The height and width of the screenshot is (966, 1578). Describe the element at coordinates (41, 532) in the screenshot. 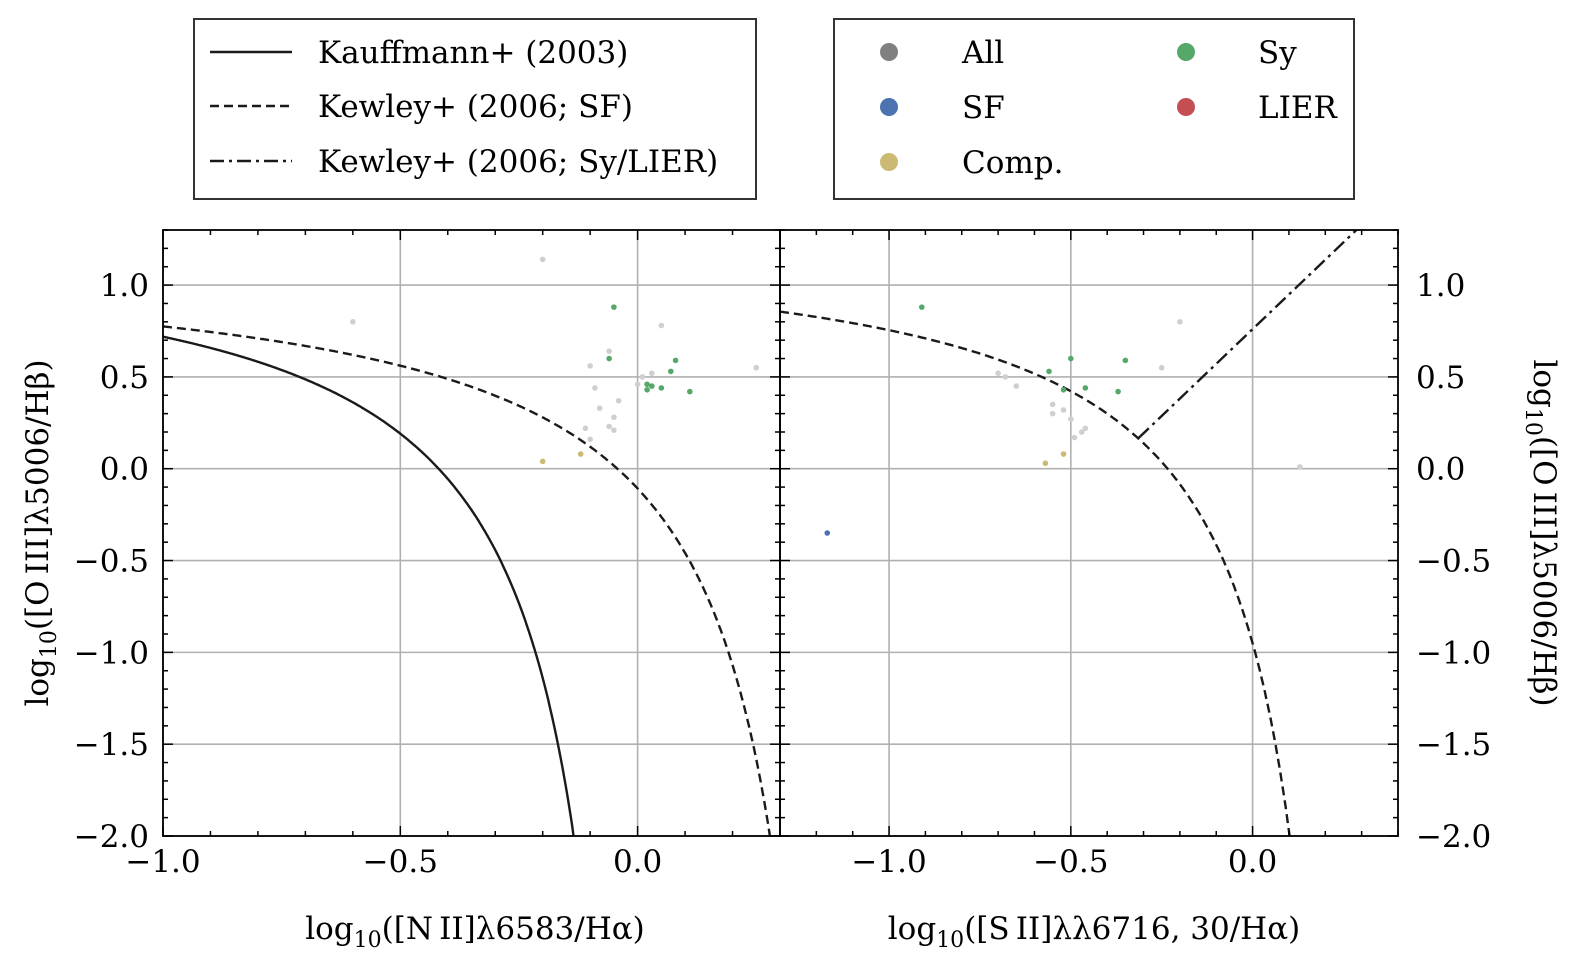

I see `y-axis-label-left: log10([O III]λ5006/Hβ)` at that location.